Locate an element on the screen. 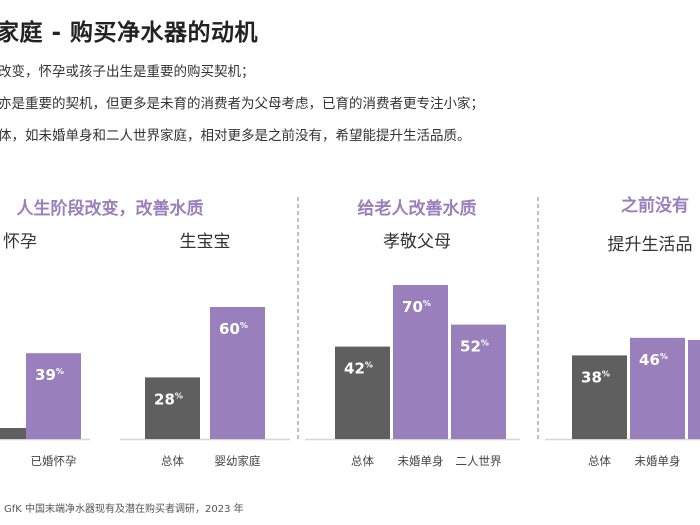 Image resolution: width=700 pixels, height=525 pixels. bar-value-label: 42% is located at coordinates (358, 369).